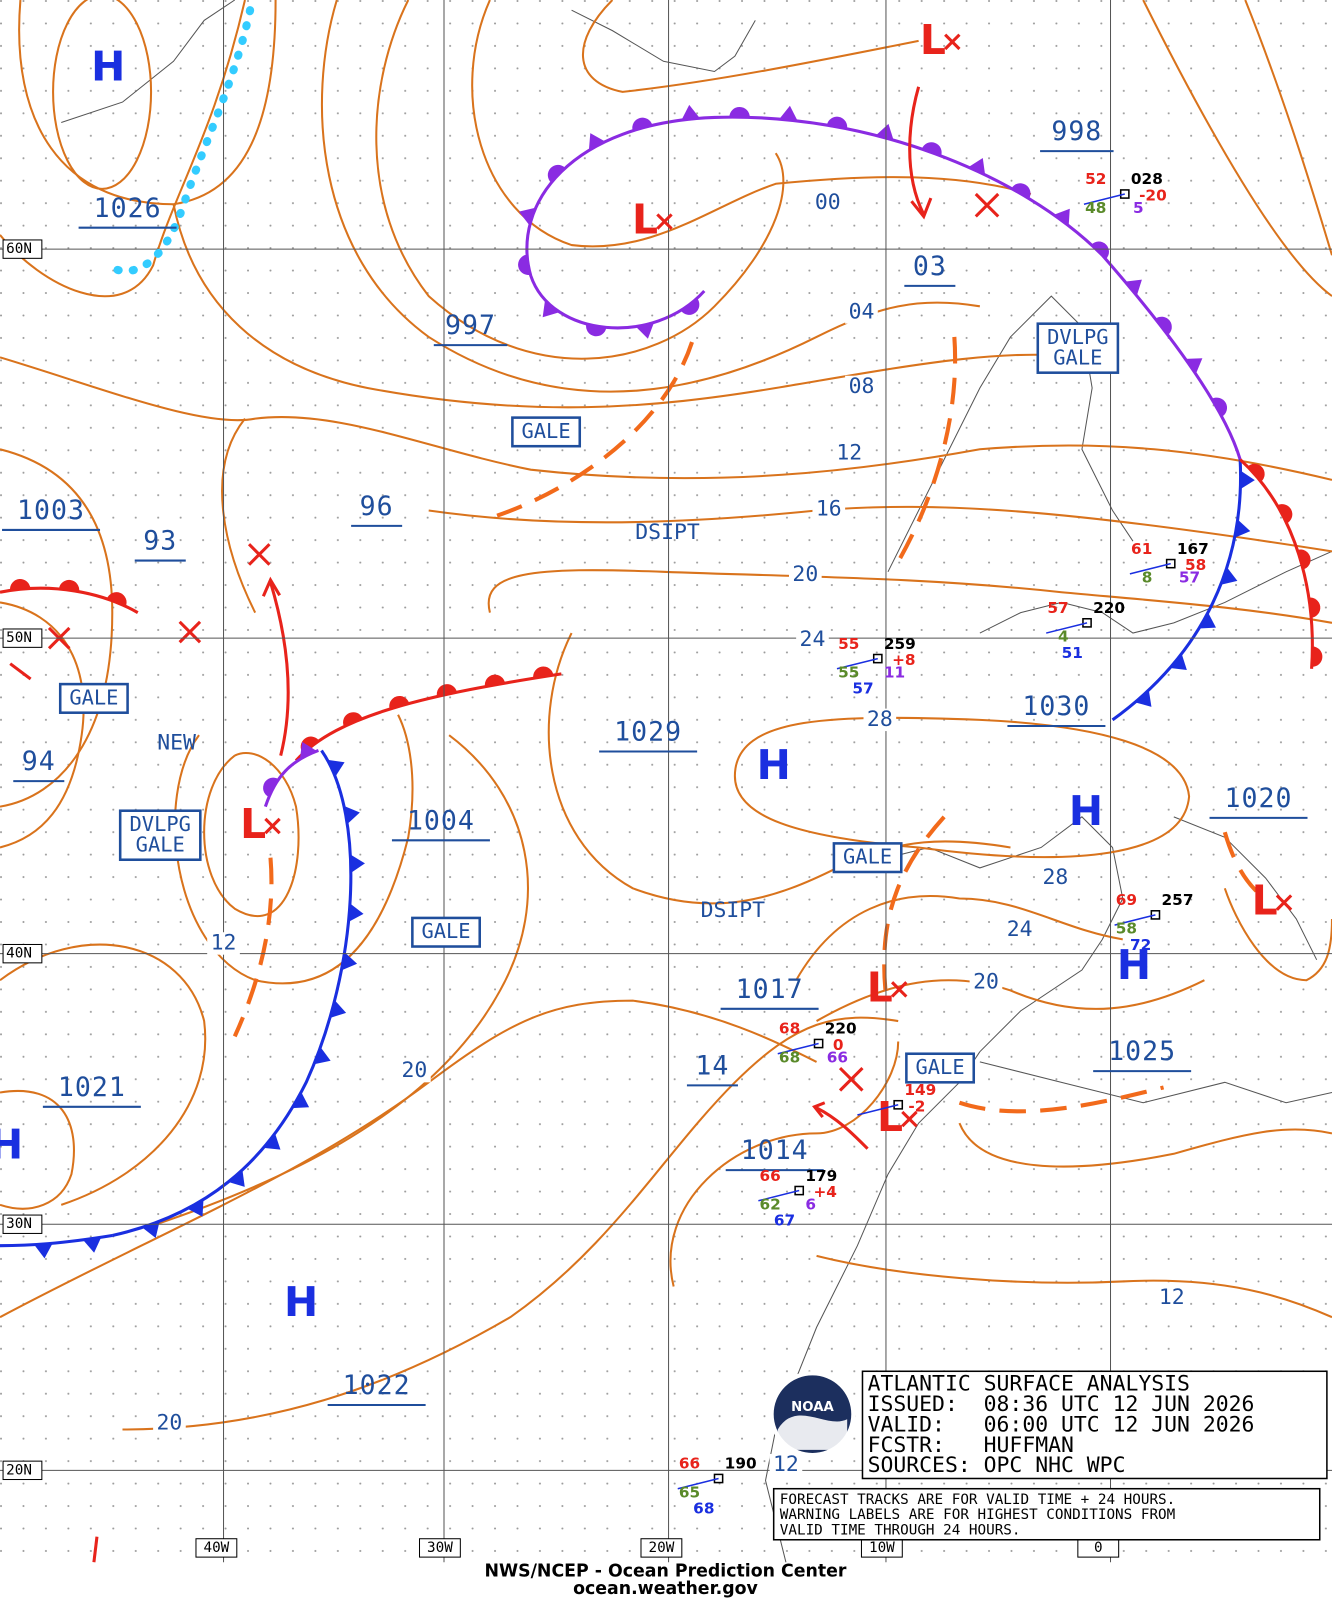  What do you see at coordinates (441, 820) in the screenshot?
I see `pressure-label: 1004` at bounding box center [441, 820].